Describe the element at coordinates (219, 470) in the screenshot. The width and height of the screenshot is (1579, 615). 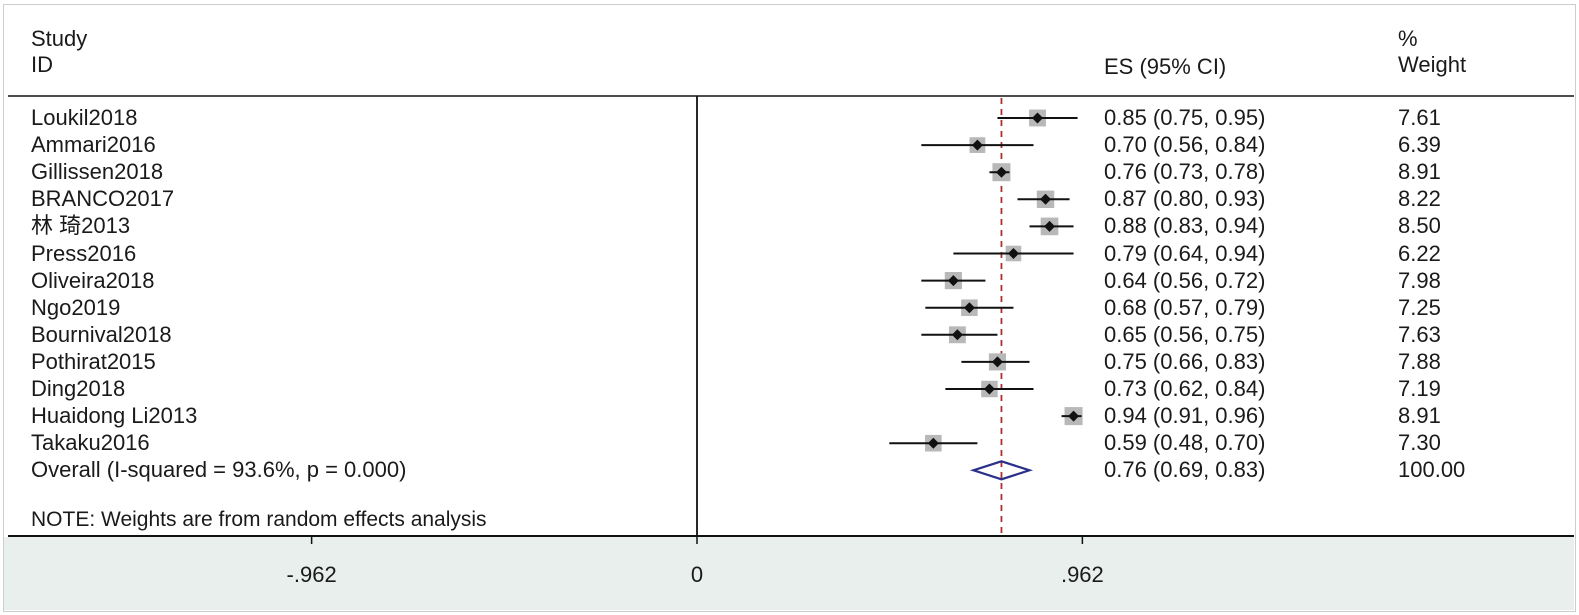
I see `overall-label: Overall (I-squared = 93.6%, p = 0.000)` at that location.